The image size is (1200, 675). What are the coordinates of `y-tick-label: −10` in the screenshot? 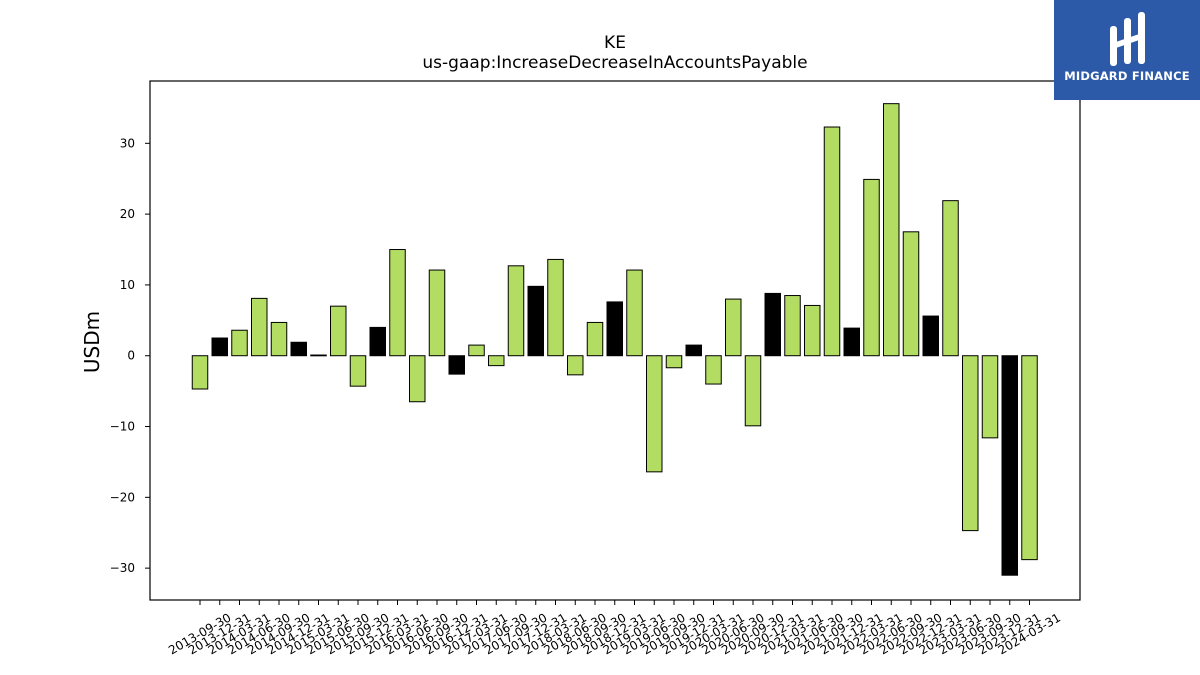 It's located at (122, 427).